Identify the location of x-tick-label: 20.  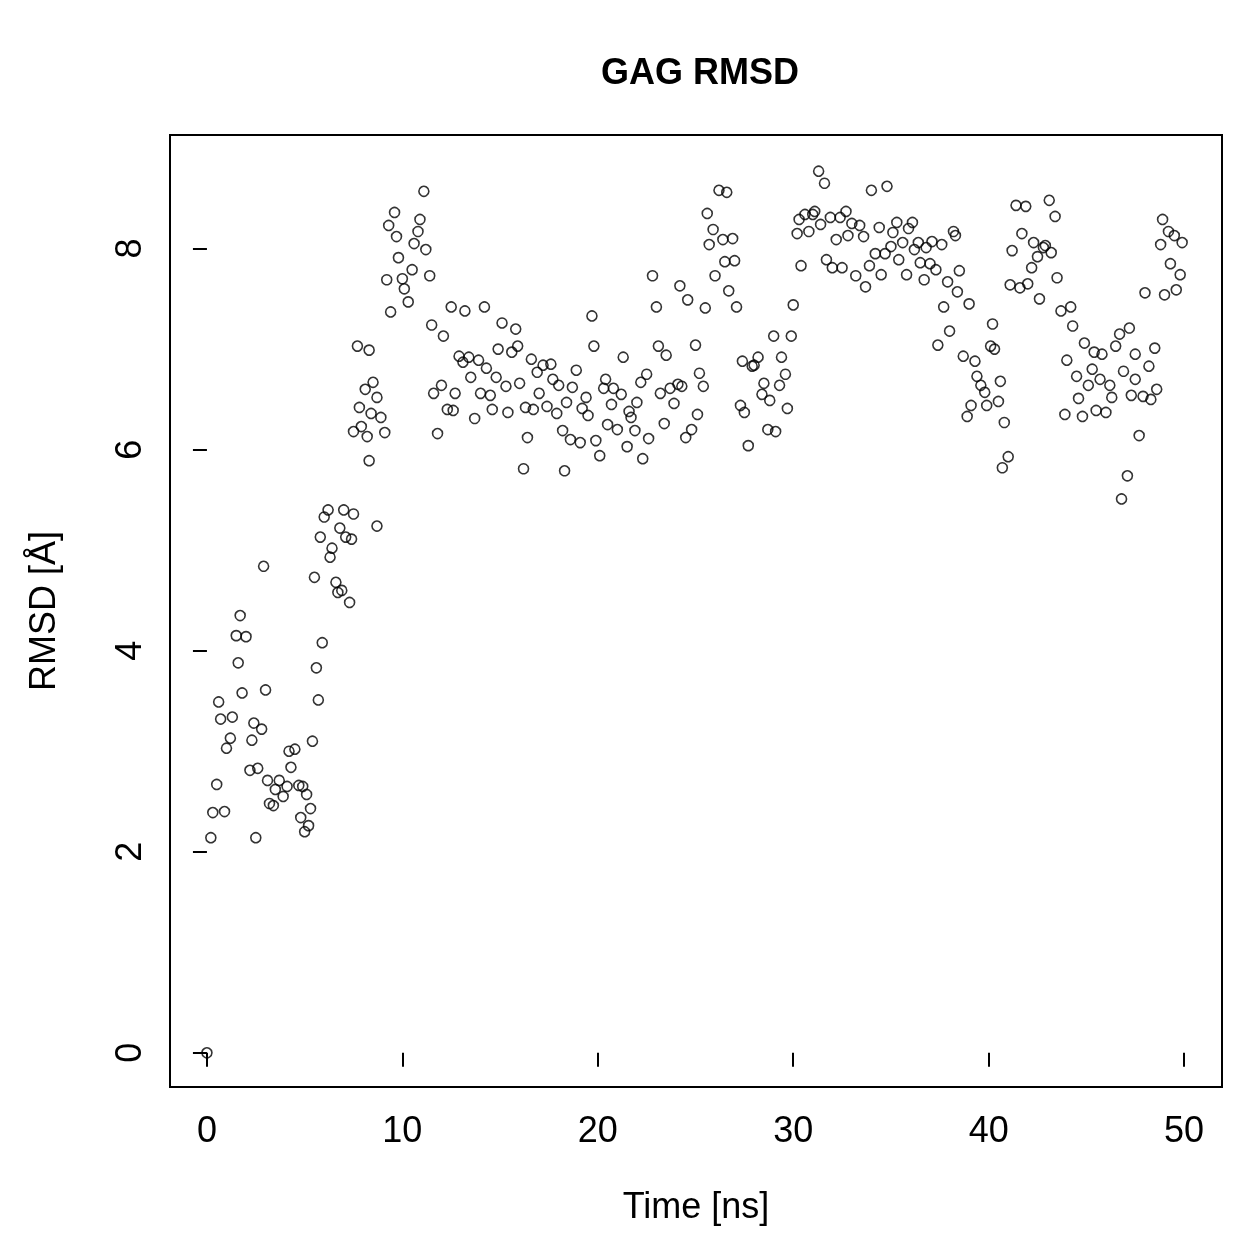
(597, 1129).